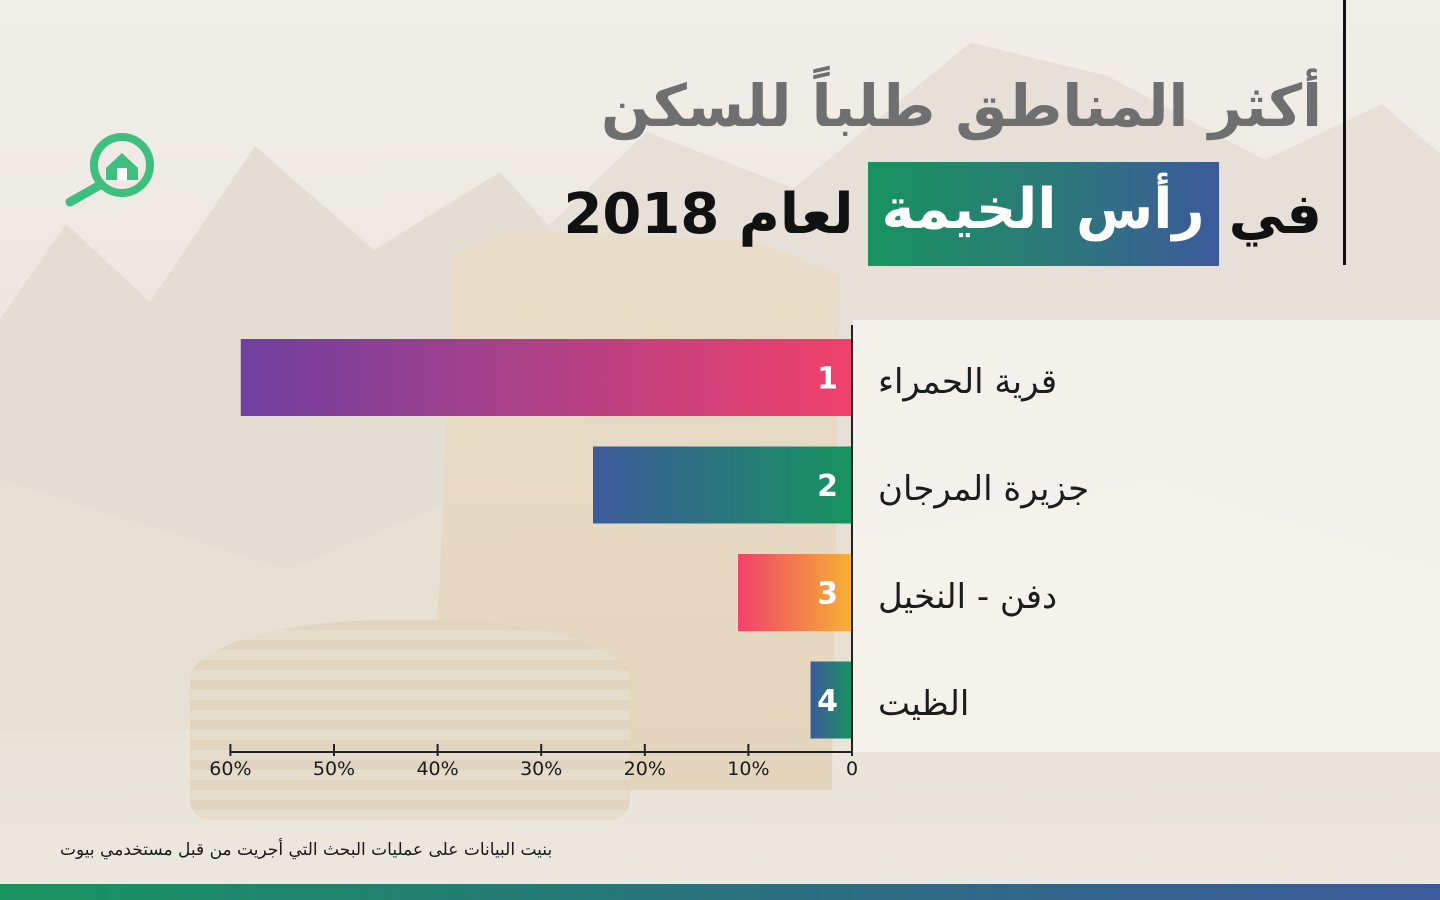 Image resolution: width=1440 pixels, height=900 pixels. What do you see at coordinates (827, 379) in the screenshot?
I see `bar-rank-label: 1` at bounding box center [827, 379].